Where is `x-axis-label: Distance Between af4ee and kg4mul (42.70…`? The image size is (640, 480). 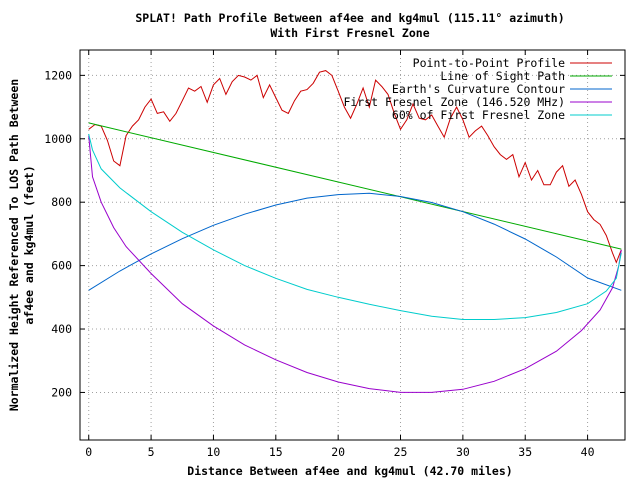
x-axis-label: Distance Between af4ee and kg4mul (42.70… is located at coordinates (349, 471).